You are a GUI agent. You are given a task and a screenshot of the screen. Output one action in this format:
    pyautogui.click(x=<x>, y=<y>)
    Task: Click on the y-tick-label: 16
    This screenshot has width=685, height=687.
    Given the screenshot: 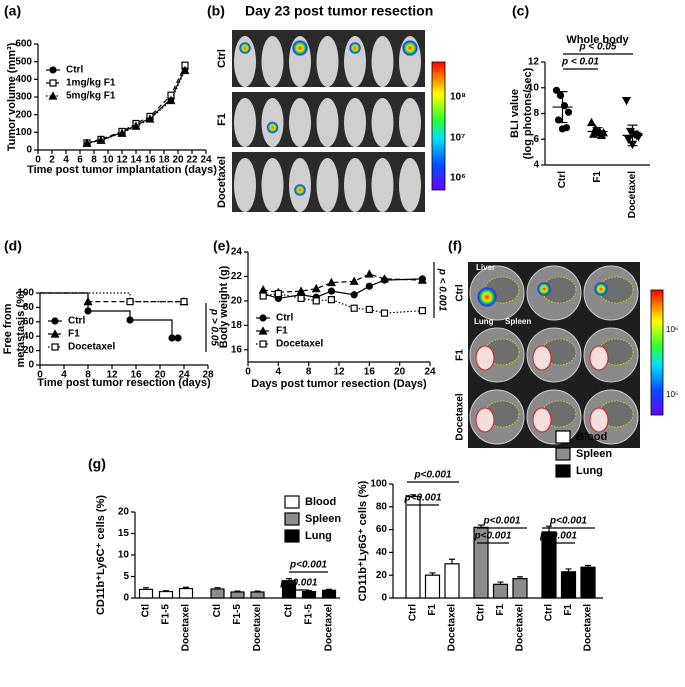 What is the action you would take?
    pyautogui.click(x=237, y=349)
    